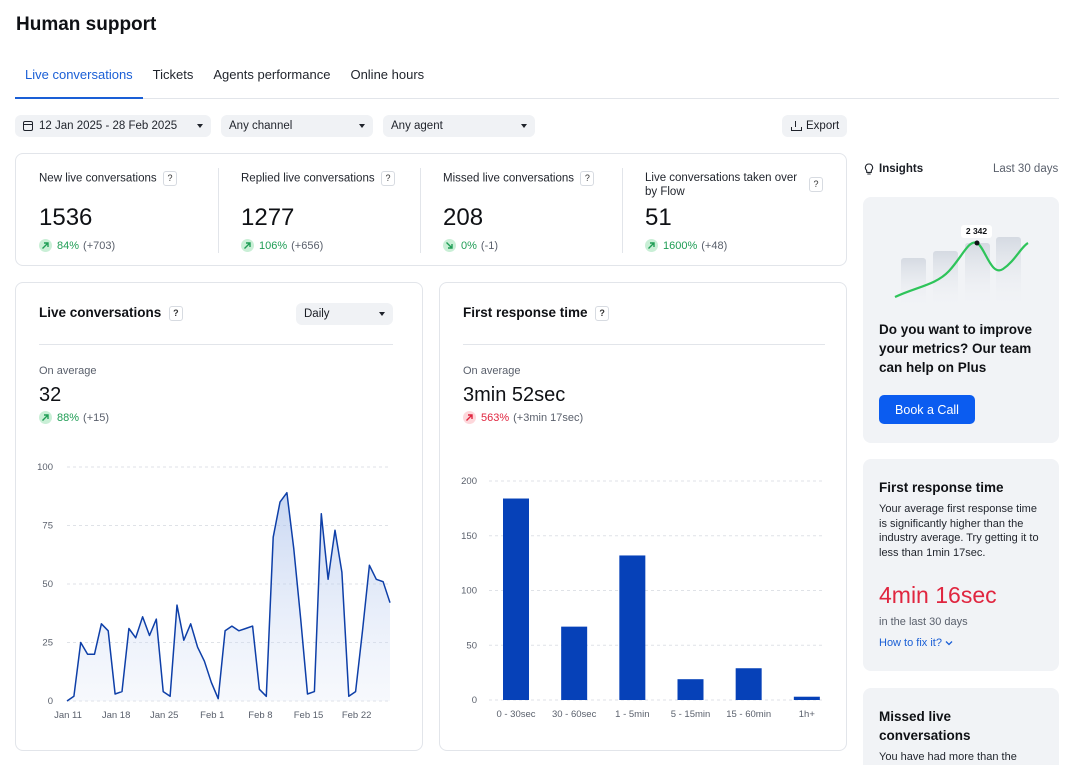  What do you see at coordinates (823, 126) in the screenshot?
I see `export-label: Export` at bounding box center [823, 126].